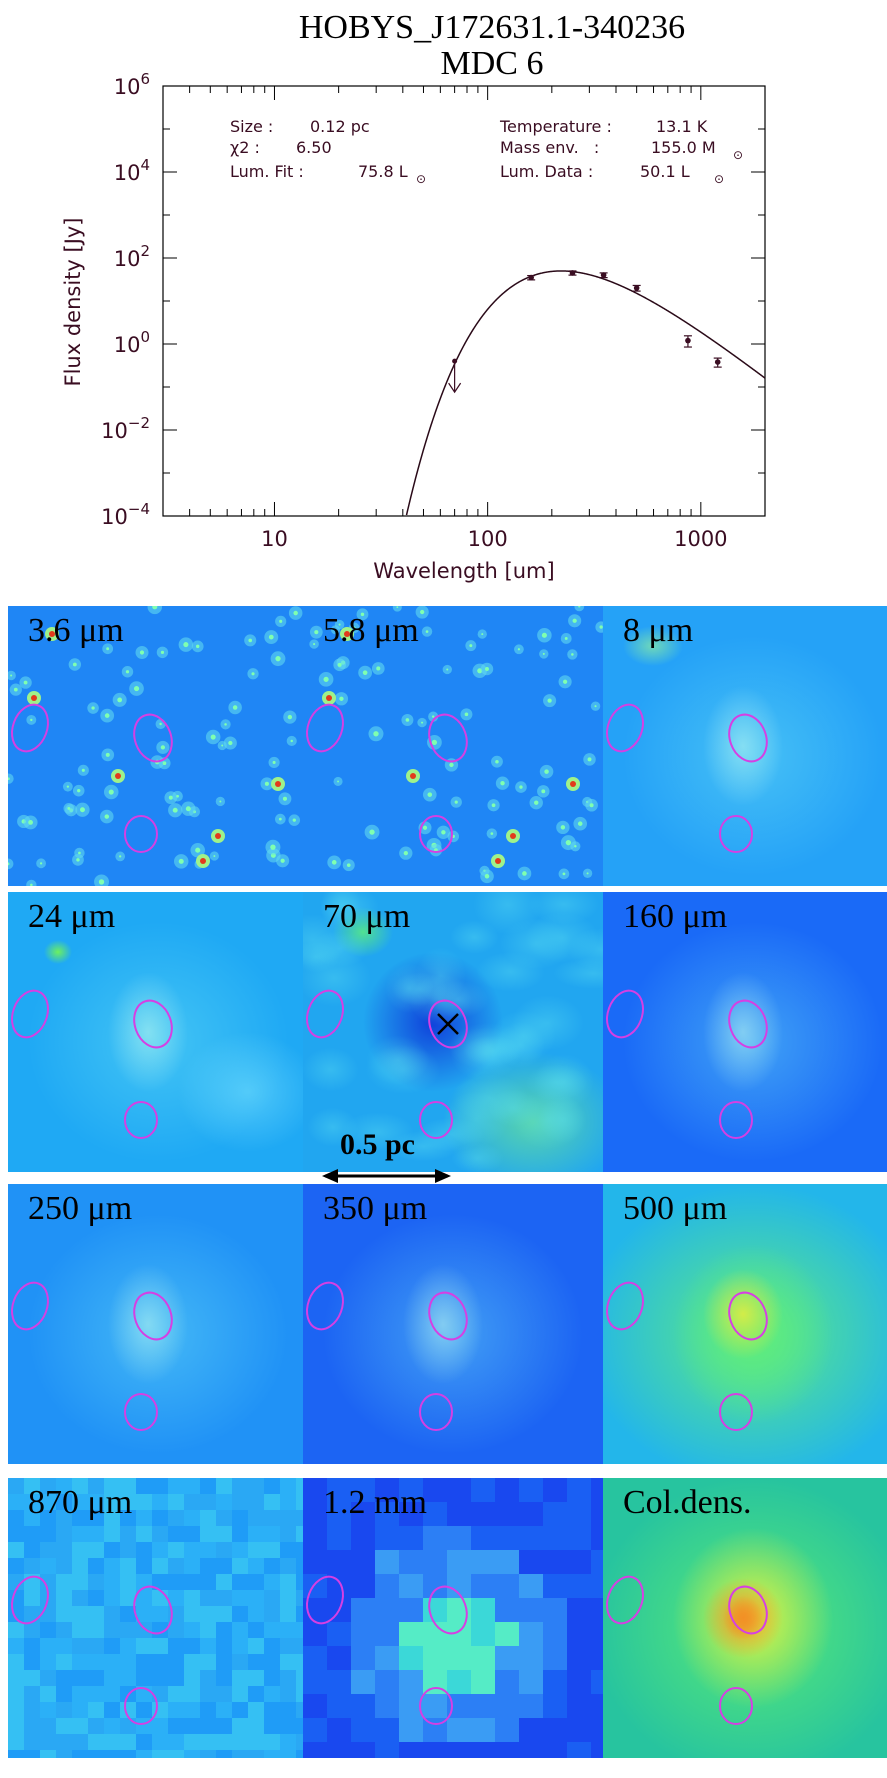  Describe the element at coordinates (421, 179) in the screenshot. I see `annot-lumfit-sun: ⊙` at that location.